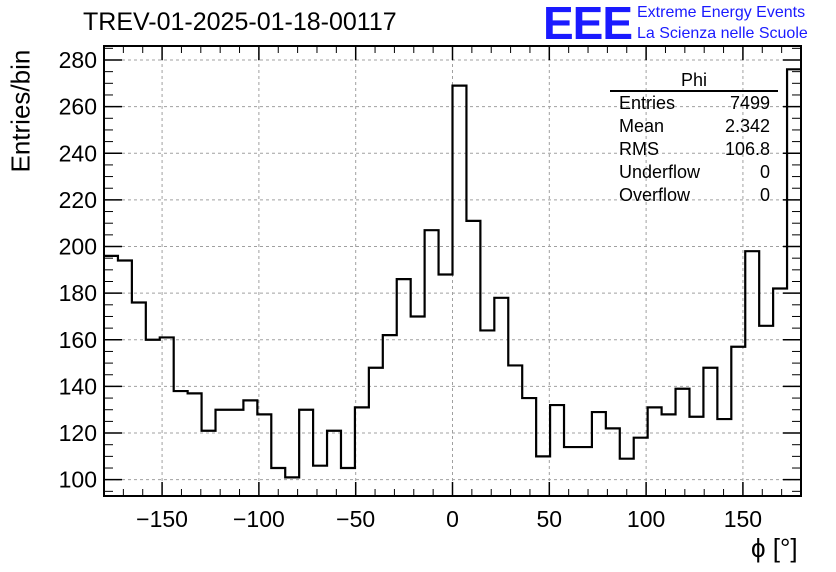 Image resolution: width=836 pixels, height=572 pixels. Describe the element at coordinates (774, 548) in the screenshot. I see `x-axis-label: ϕ [°]` at that location.